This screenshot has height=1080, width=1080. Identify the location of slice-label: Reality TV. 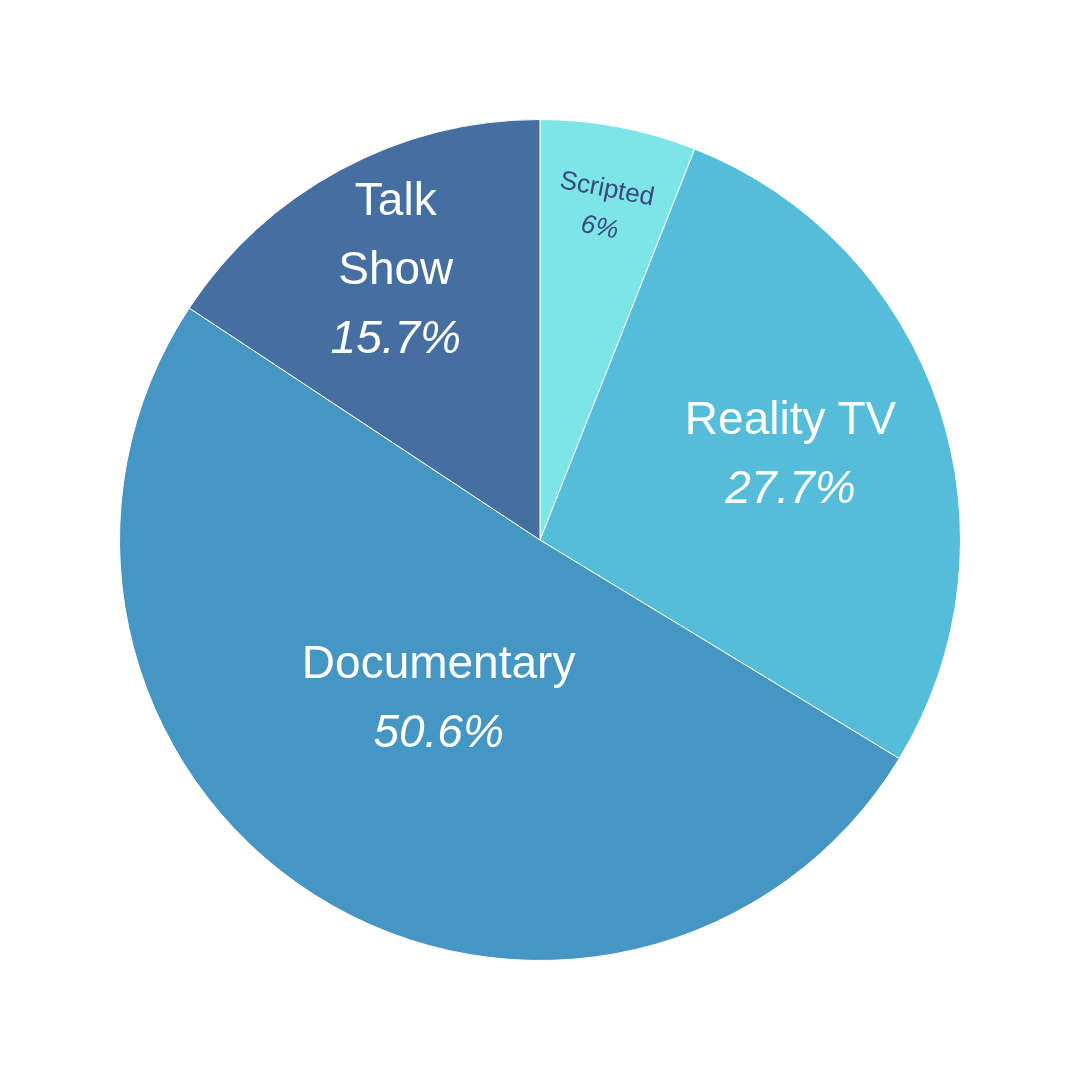
(790, 418).